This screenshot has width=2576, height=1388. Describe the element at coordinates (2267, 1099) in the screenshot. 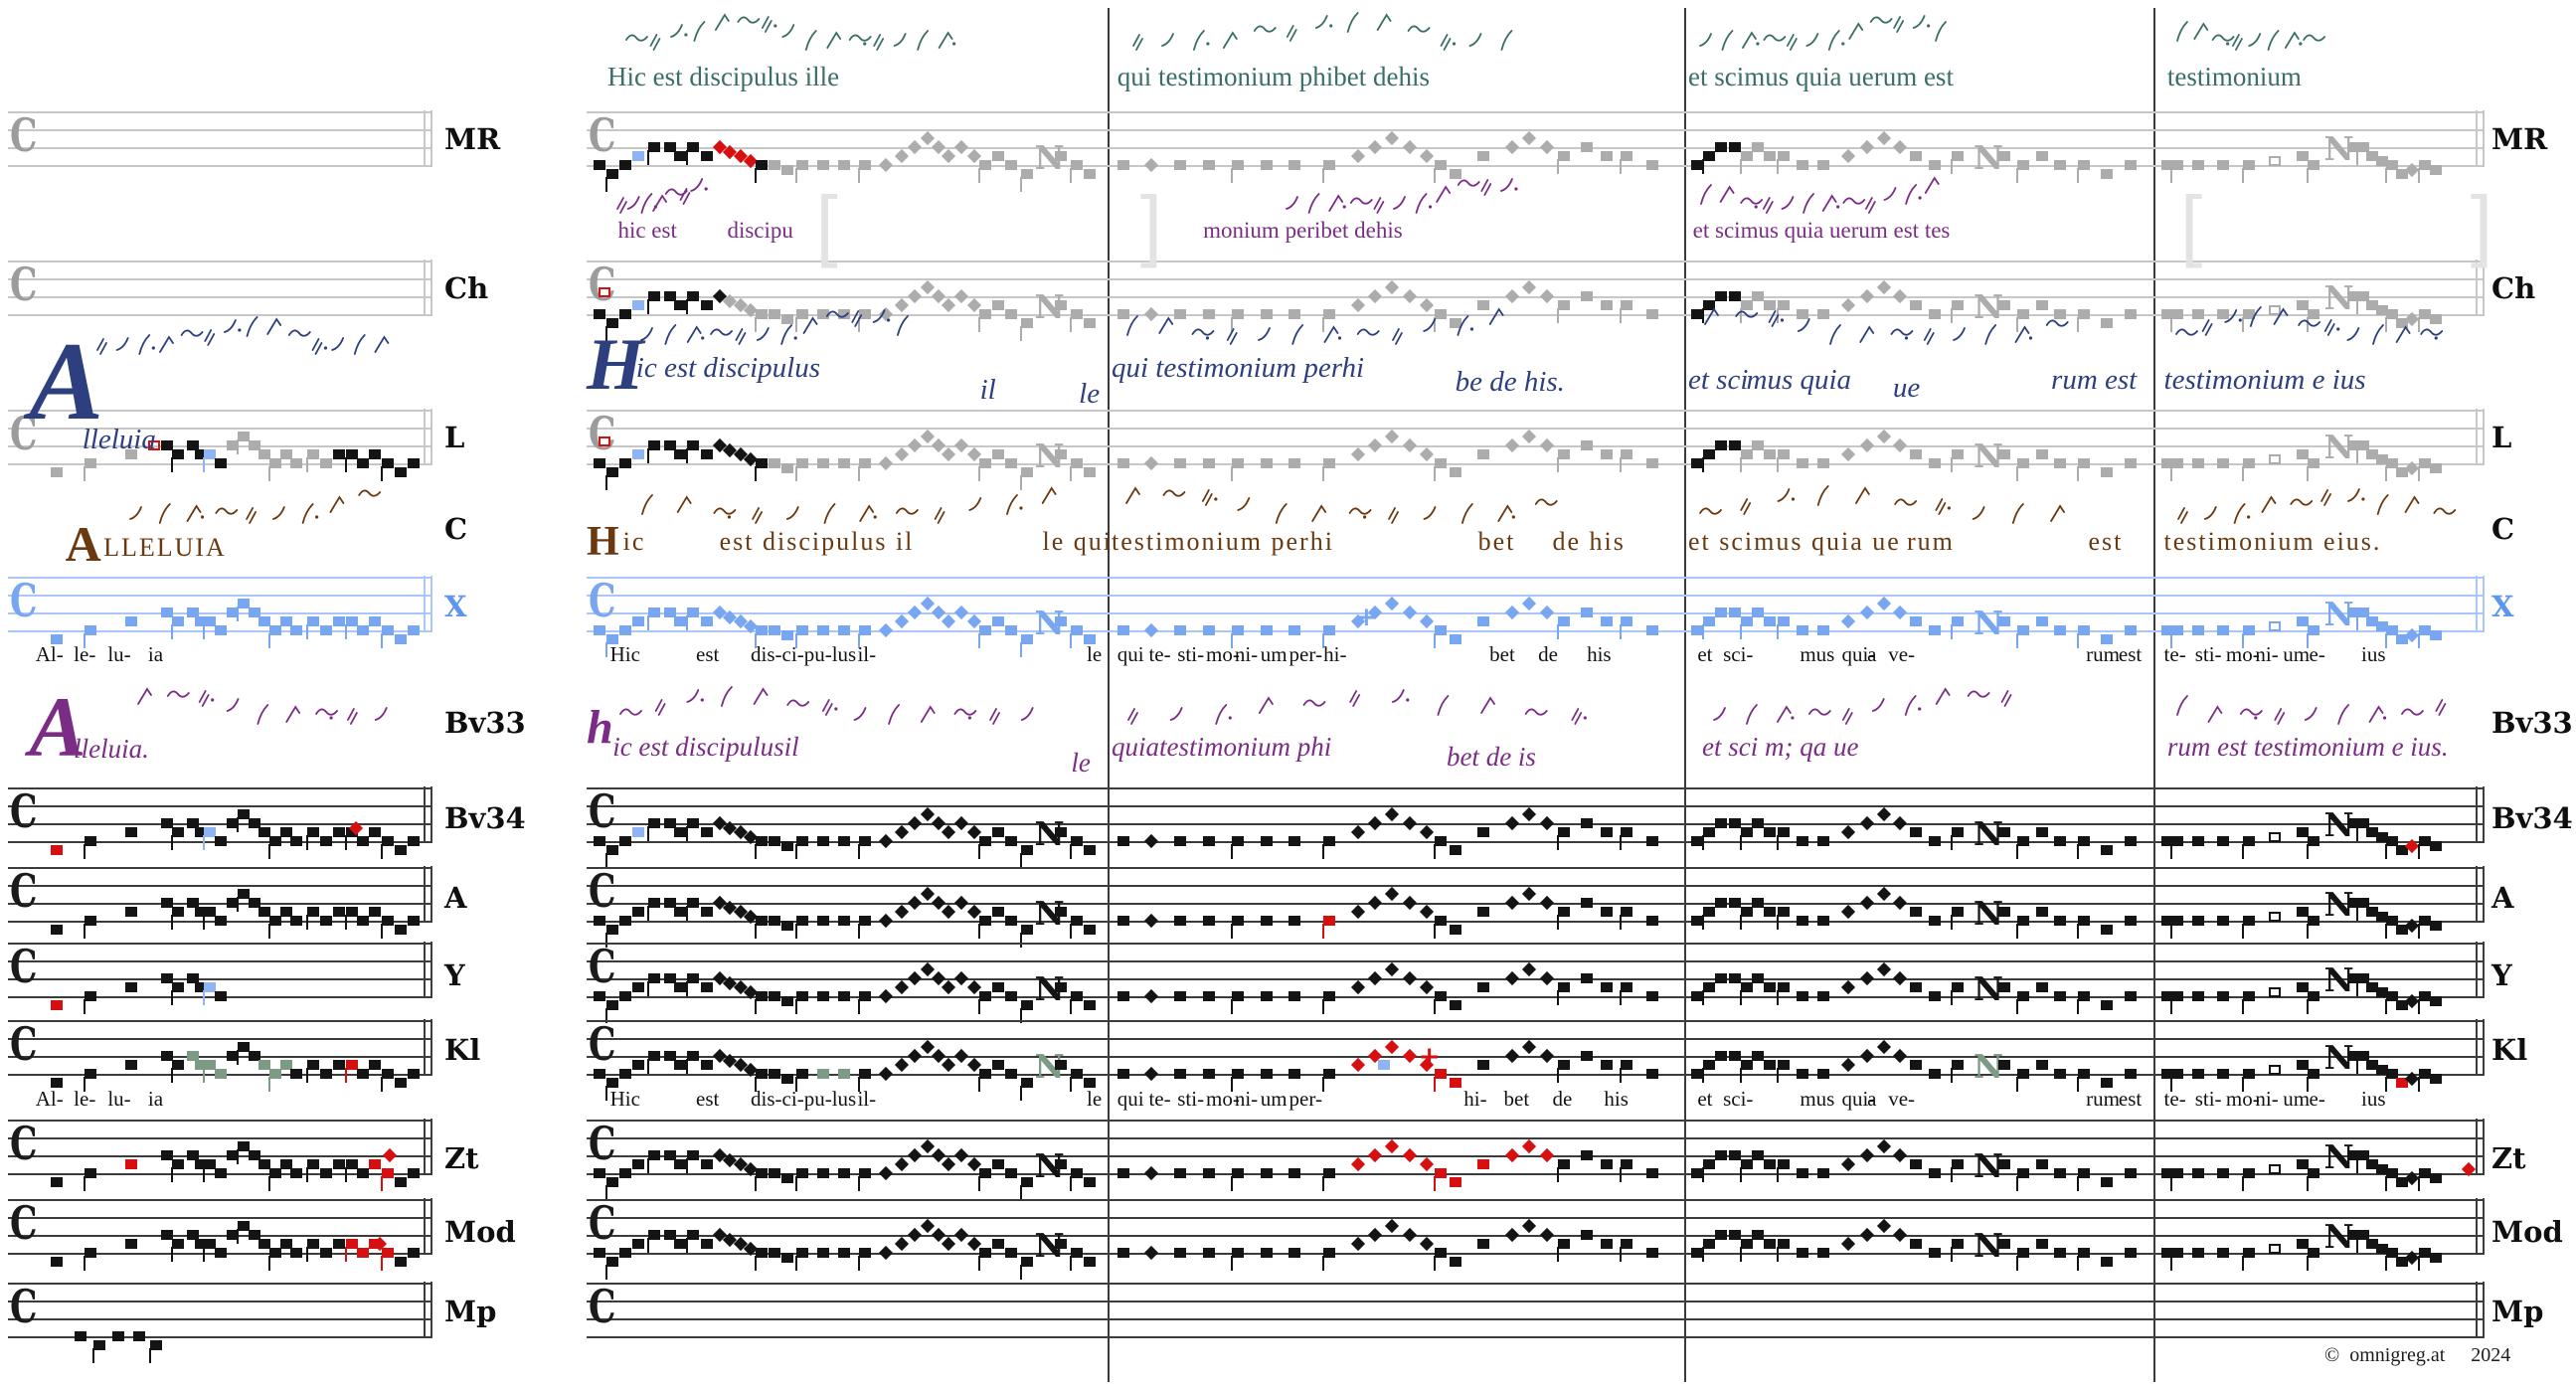

I see `lyric-syllable: ni-` at that location.